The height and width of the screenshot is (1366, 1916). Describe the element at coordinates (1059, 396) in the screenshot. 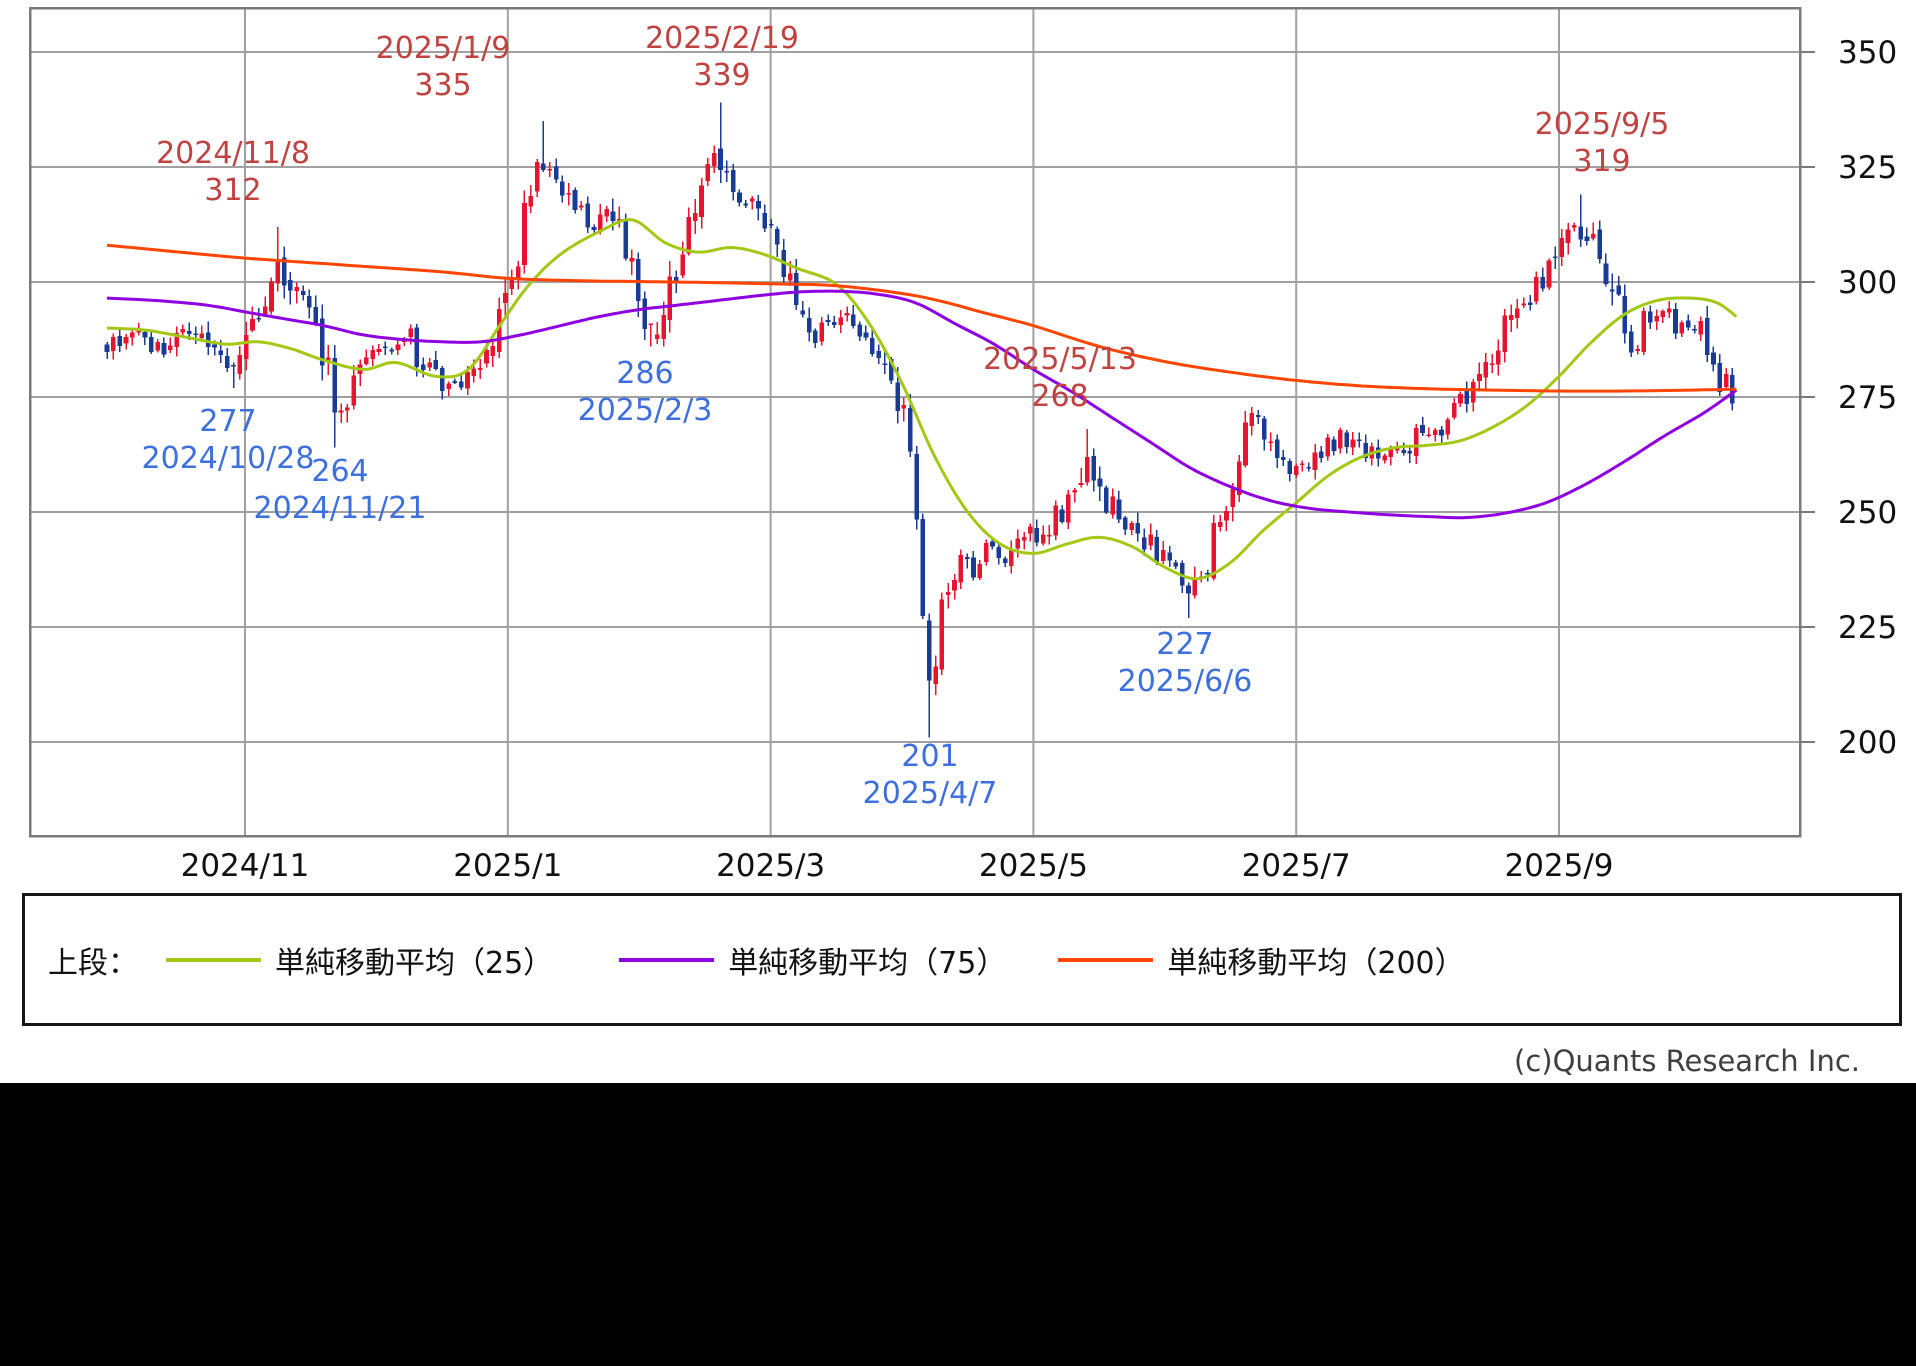

I see `peak-annotation: 268` at that location.